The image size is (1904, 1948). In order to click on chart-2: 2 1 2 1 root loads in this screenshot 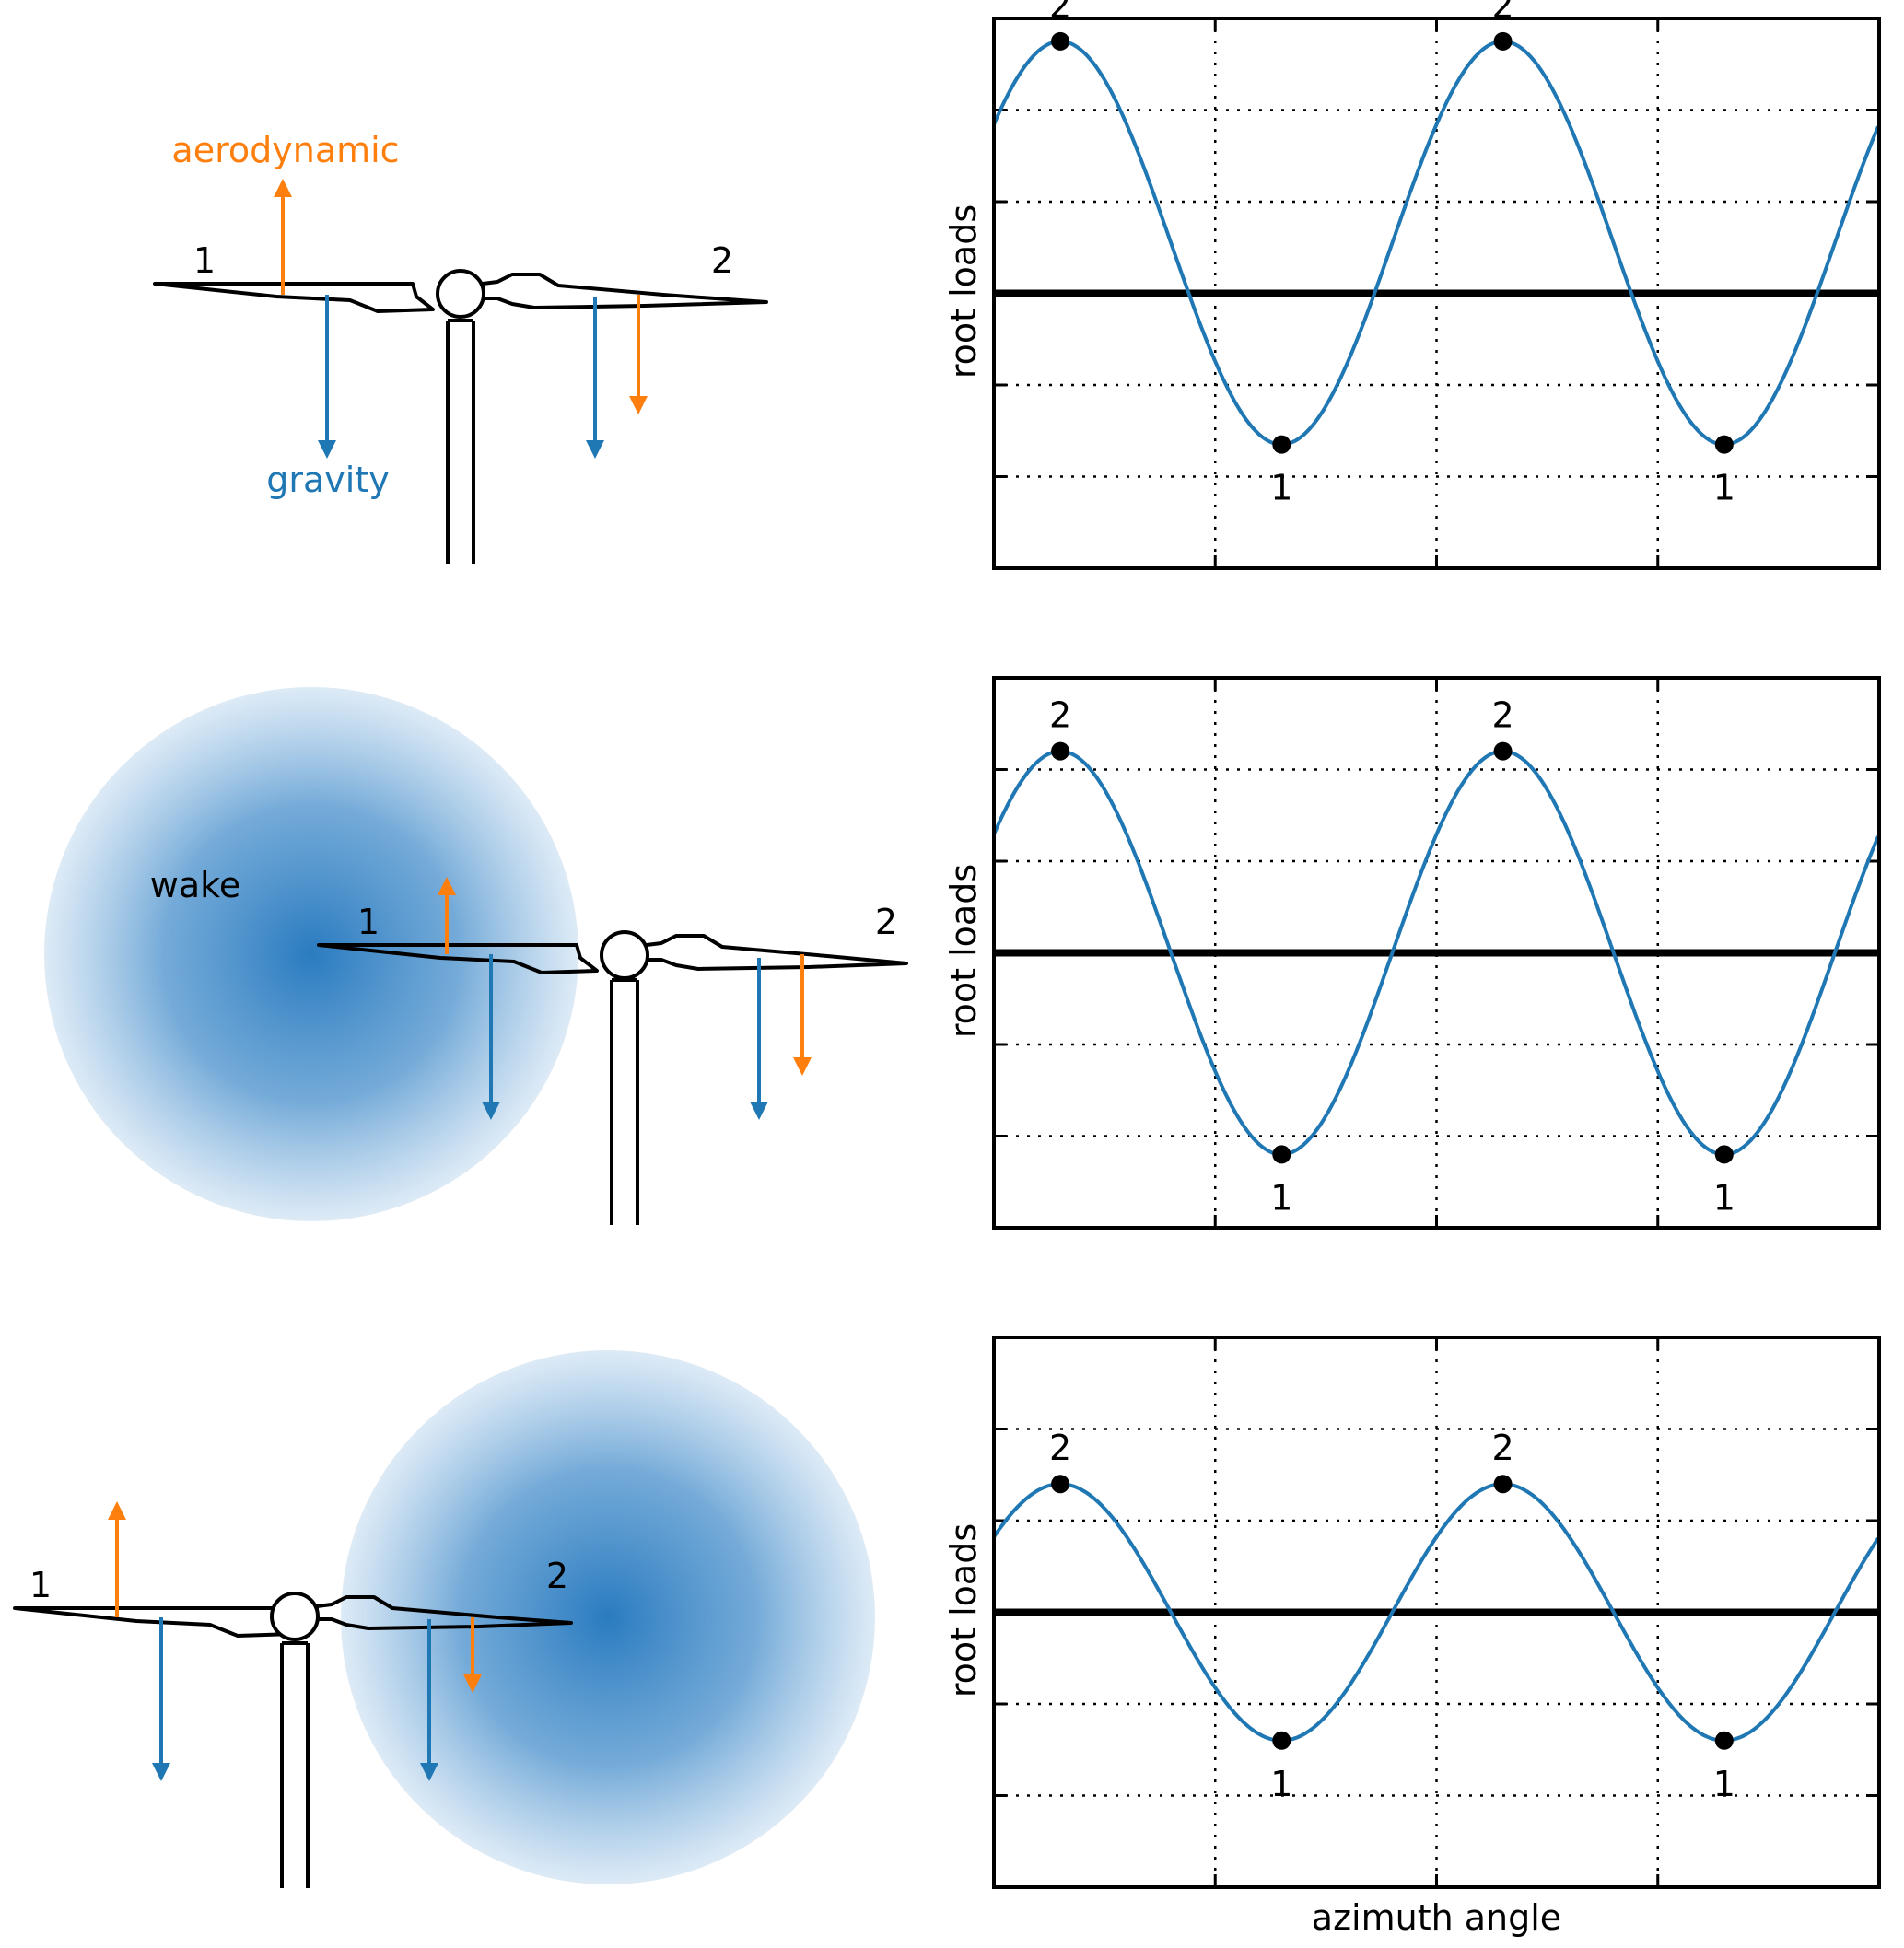, I will do `click(1412, 953)`.